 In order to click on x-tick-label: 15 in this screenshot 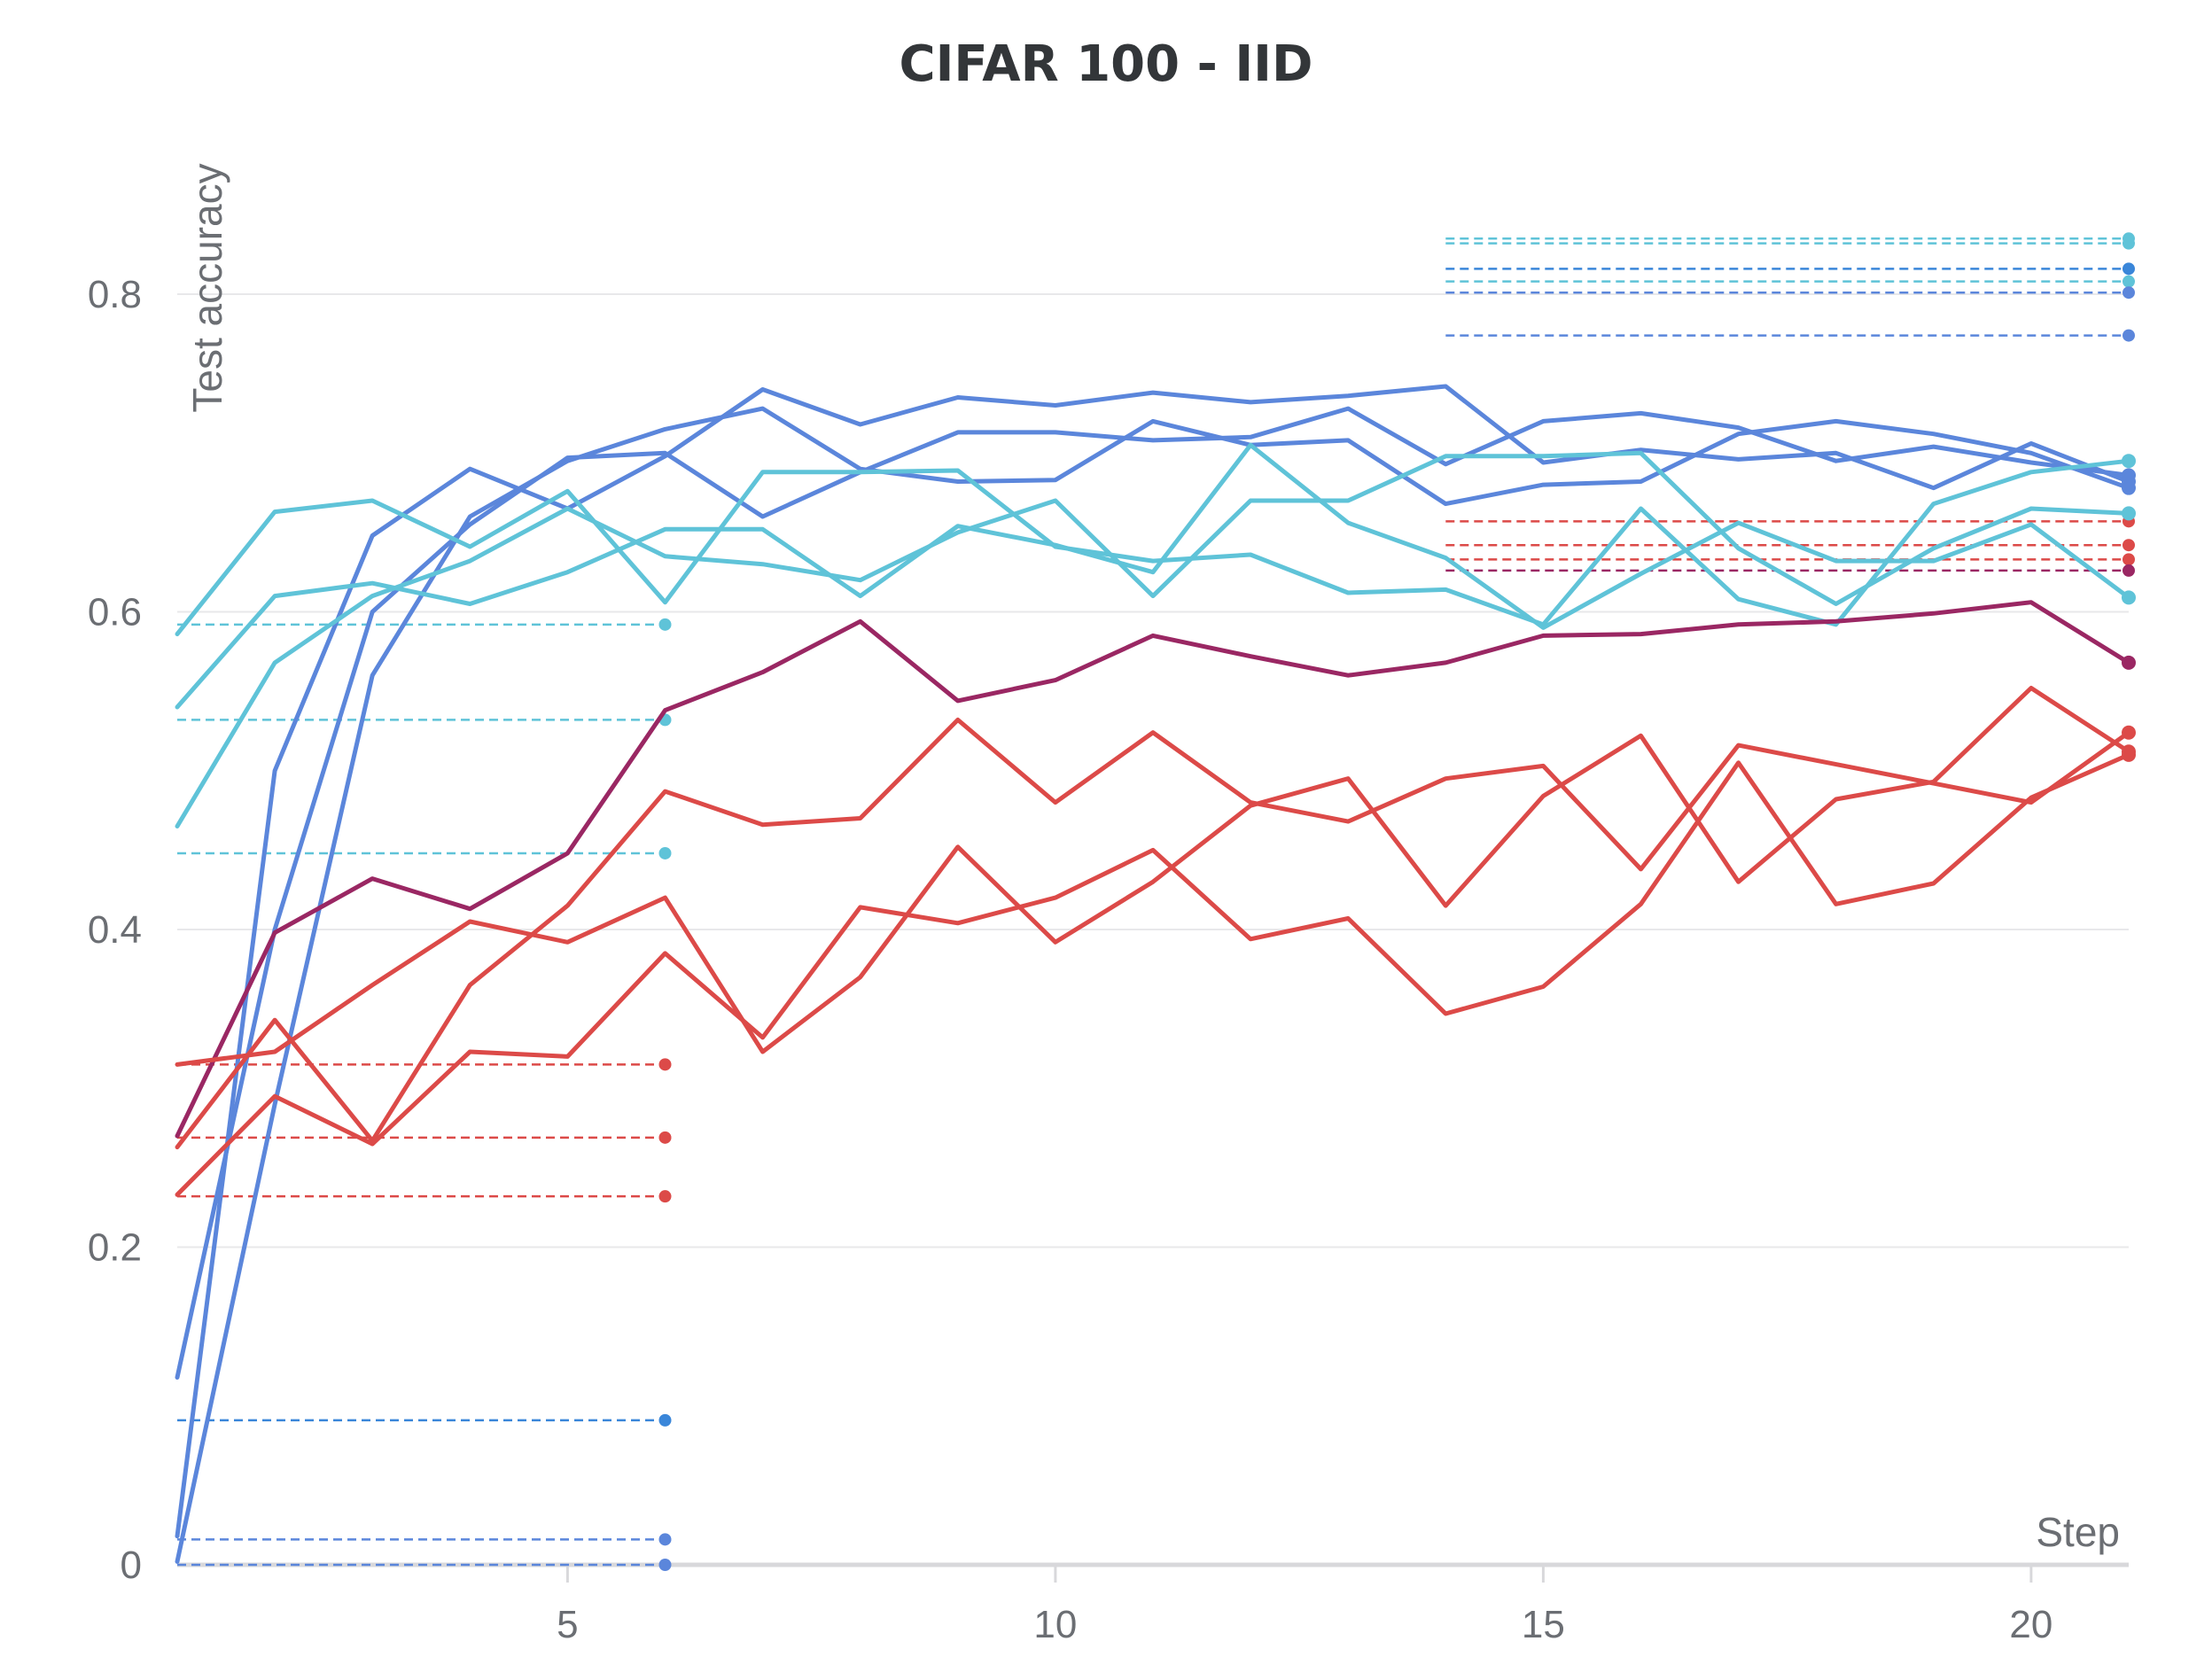, I will do `click(1543, 1624)`.